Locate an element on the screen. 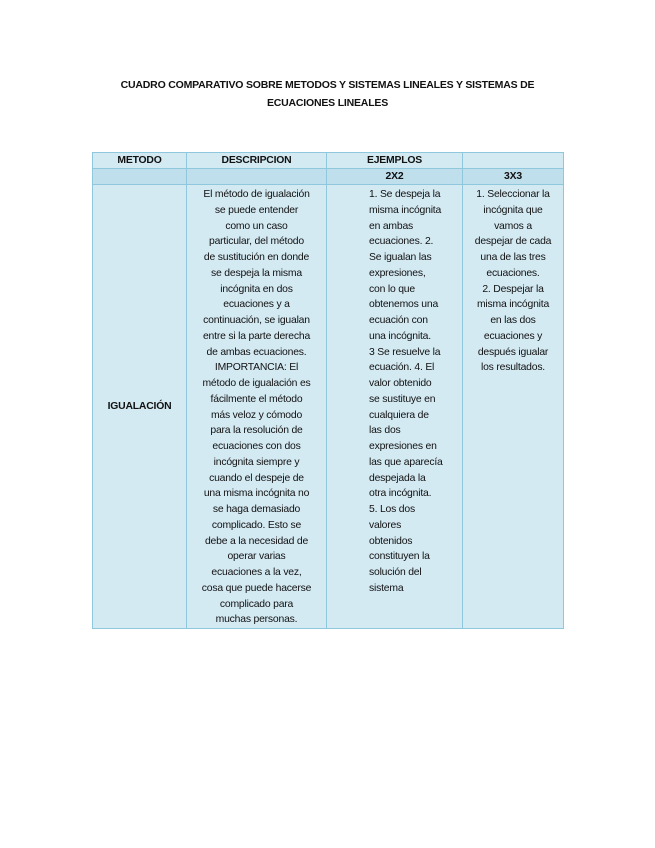 The width and height of the screenshot is (655, 848). subheader-row: 2X2 3X3 is located at coordinates (328, 176).